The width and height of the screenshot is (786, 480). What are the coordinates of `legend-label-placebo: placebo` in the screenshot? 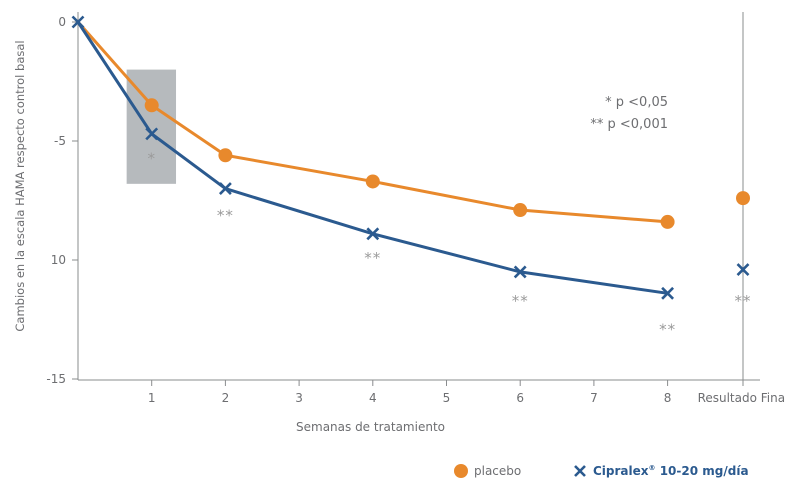 It's located at (497, 471).